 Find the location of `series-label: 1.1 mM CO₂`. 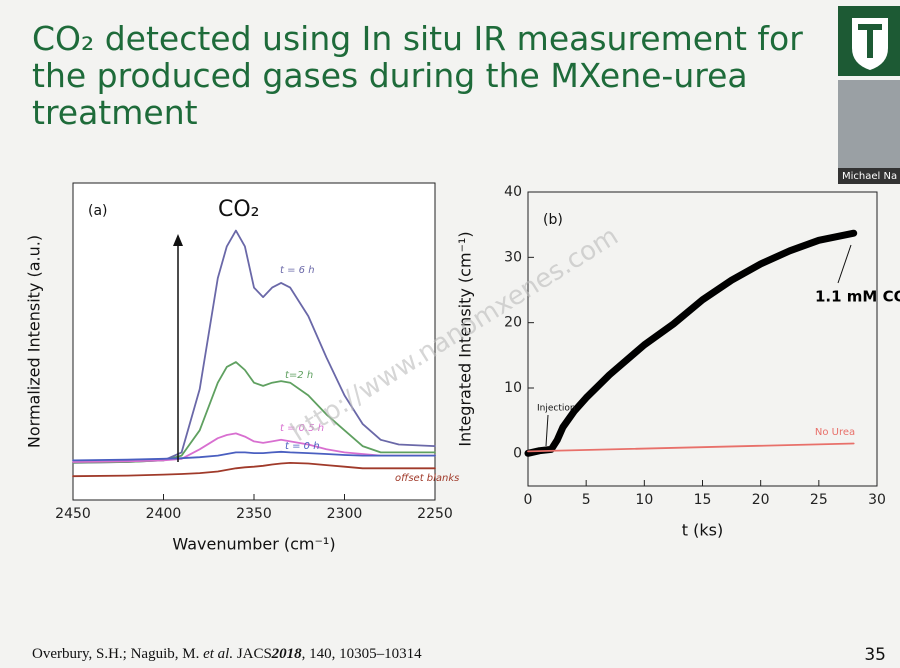

series-label: 1.1 mM CO₂ is located at coordinates (857, 297).